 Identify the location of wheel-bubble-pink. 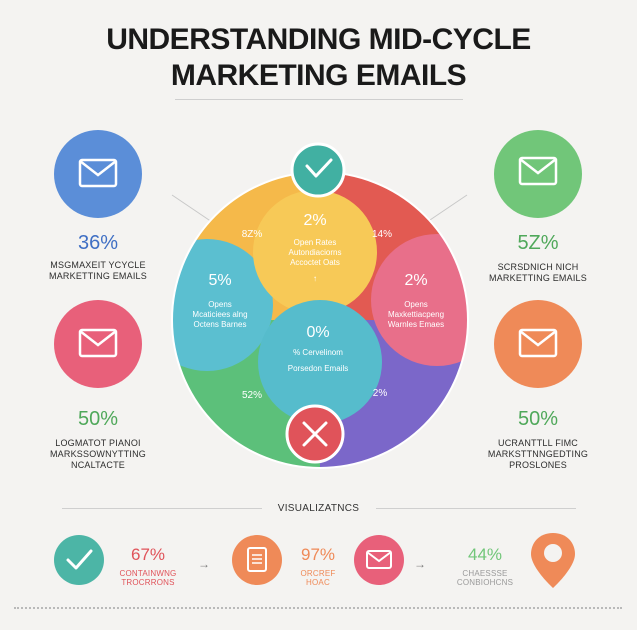
(419, 300).